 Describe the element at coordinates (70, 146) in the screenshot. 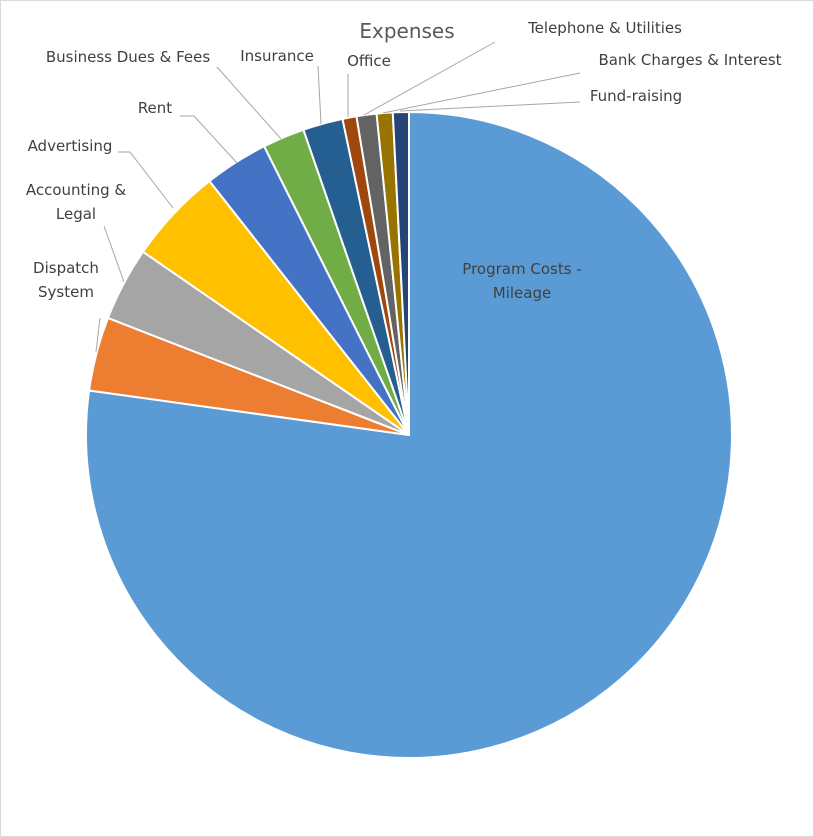

I see `slice-label: Advertising` at that location.